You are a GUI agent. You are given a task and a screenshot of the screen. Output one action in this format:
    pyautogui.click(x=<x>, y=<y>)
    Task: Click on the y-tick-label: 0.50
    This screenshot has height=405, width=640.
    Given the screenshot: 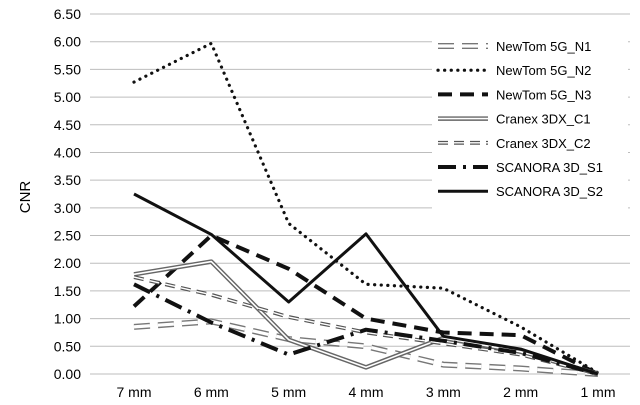 What is the action you would take?
    pyautogui.click(x=67, y=346)
    